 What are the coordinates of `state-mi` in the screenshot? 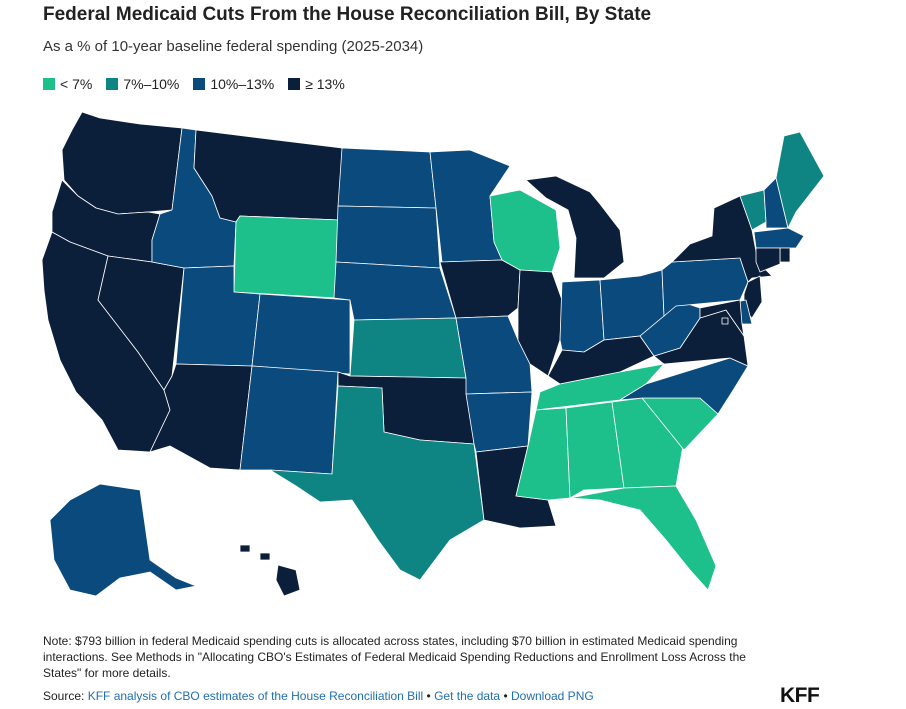 It's located at (575, 227).